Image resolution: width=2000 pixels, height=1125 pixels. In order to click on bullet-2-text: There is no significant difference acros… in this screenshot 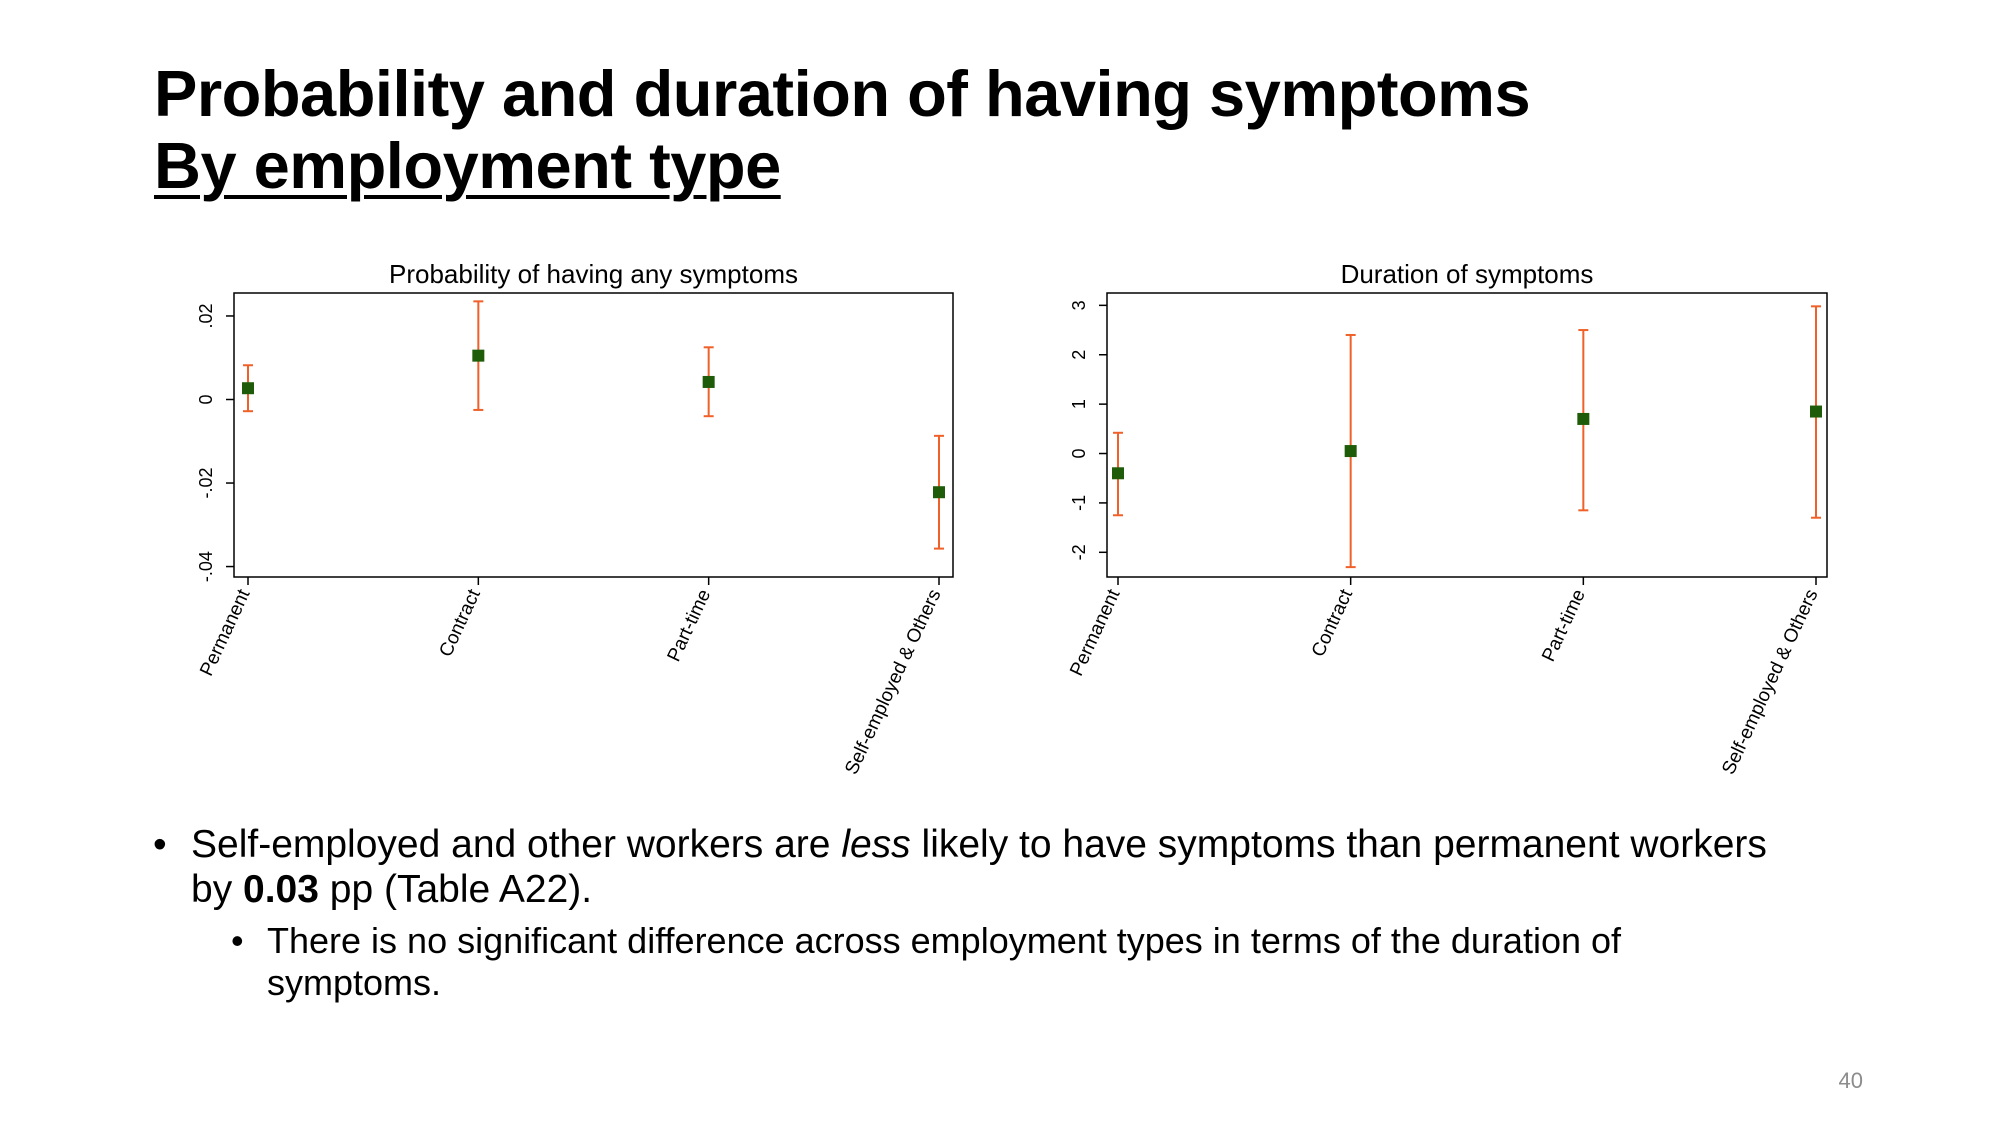, I will do `click(944, 961)`.